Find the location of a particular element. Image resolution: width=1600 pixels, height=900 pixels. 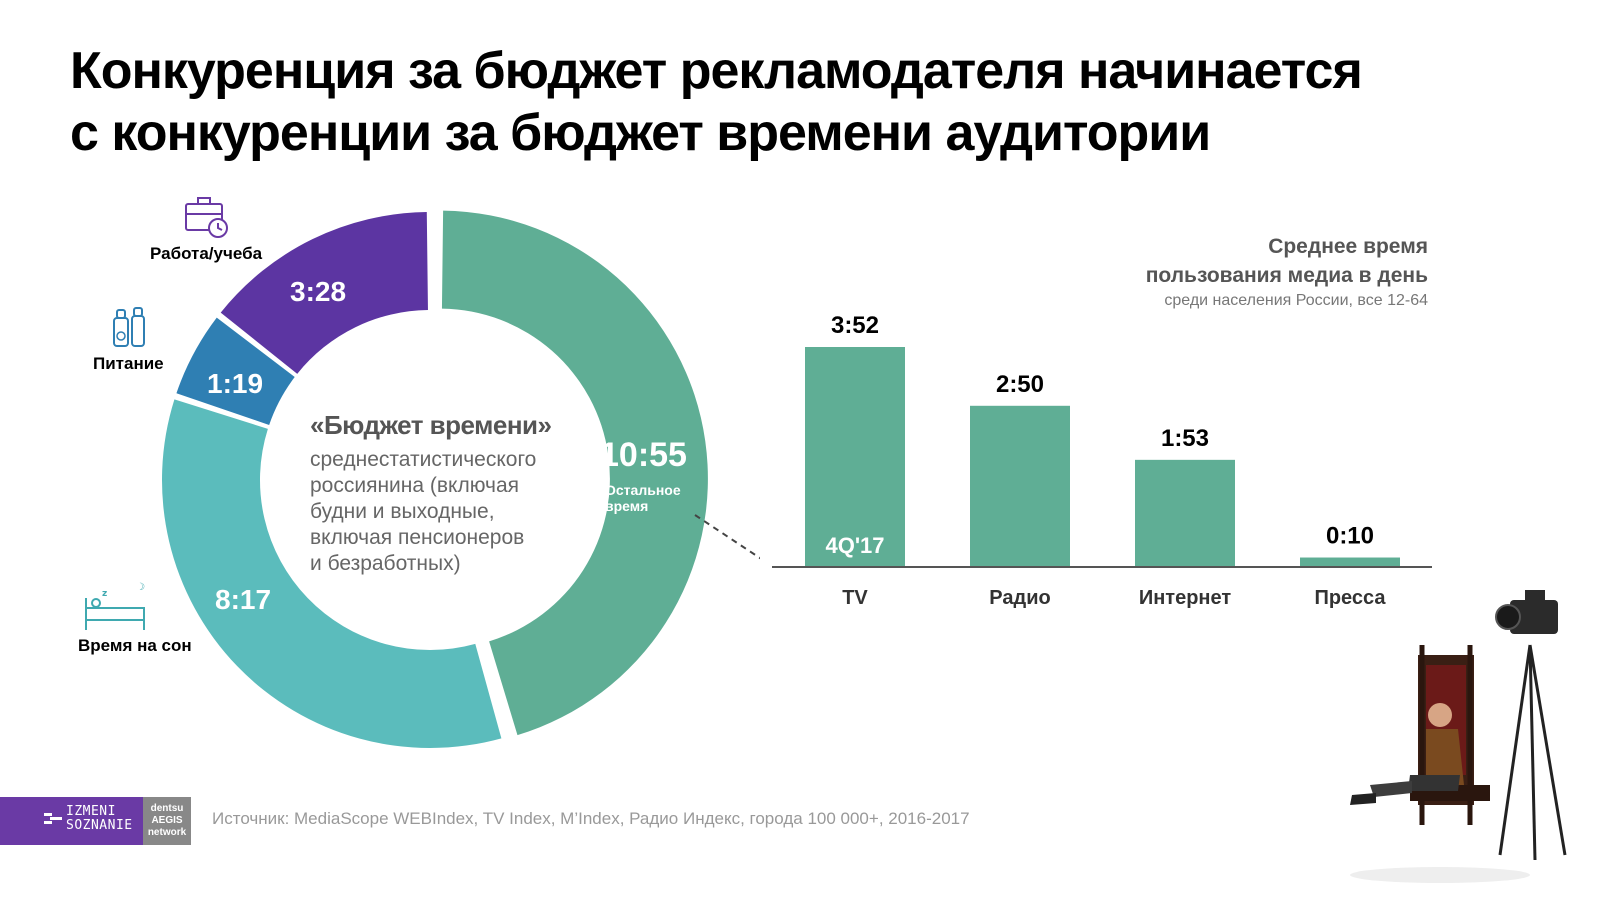

slice-sublabel-other: Остальное время is located at coordinates (643, 498).